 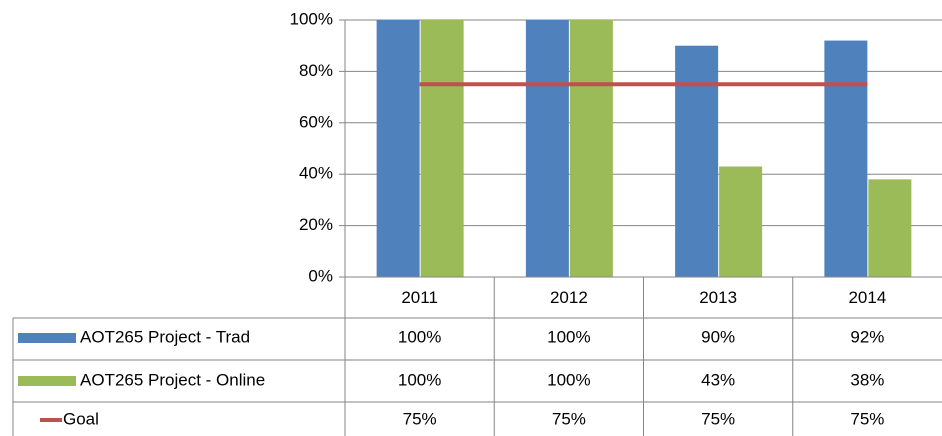 What do you see at coordinates (867, 379) in the screenshot?
I see `table-value: 38%` at bounding box center [867, 379].